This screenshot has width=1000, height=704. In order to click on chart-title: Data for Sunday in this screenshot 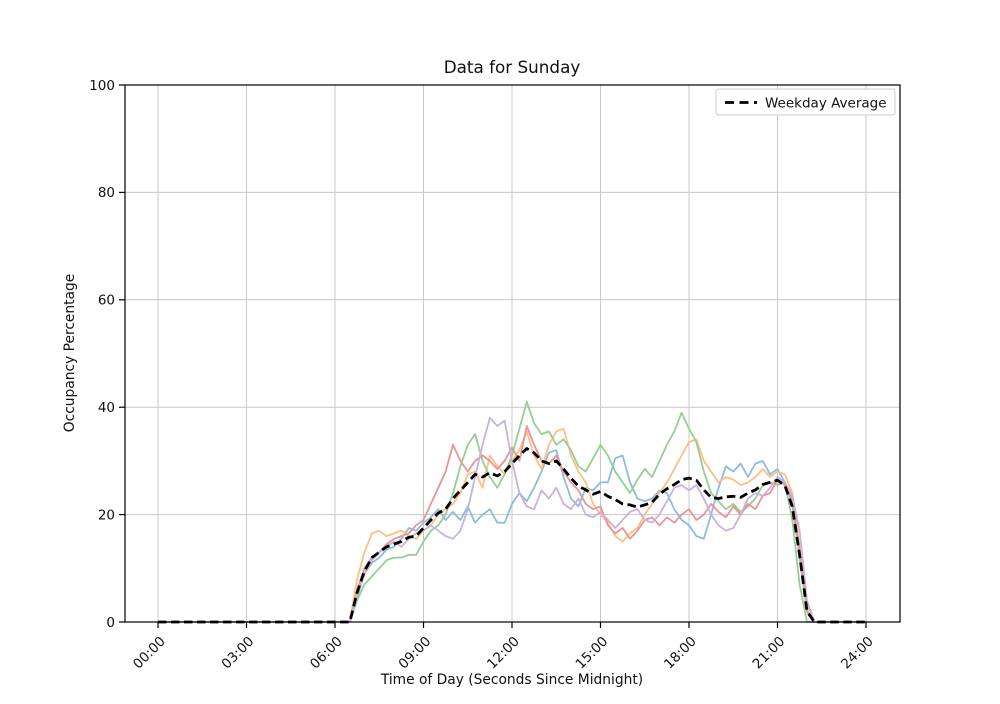, I will do `click(512, 67)`.